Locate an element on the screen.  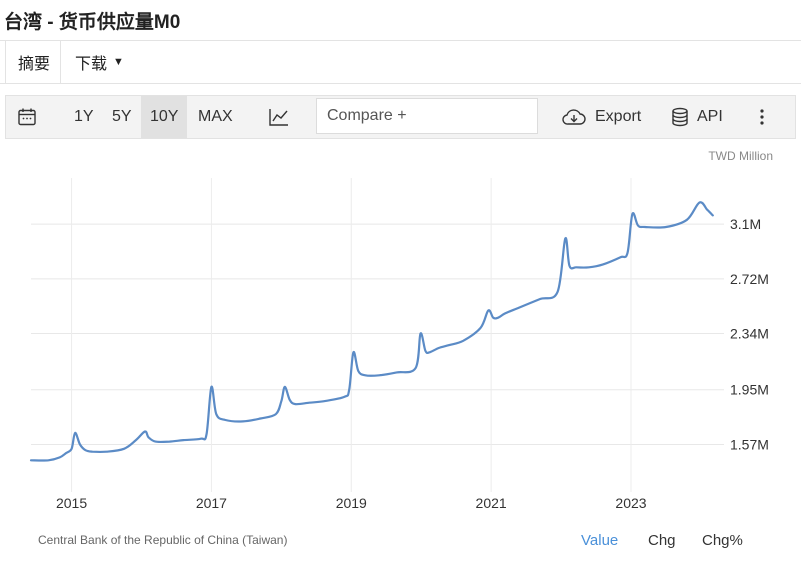
tab-chg-percent: Chg% is located at coordinates (722, 540).